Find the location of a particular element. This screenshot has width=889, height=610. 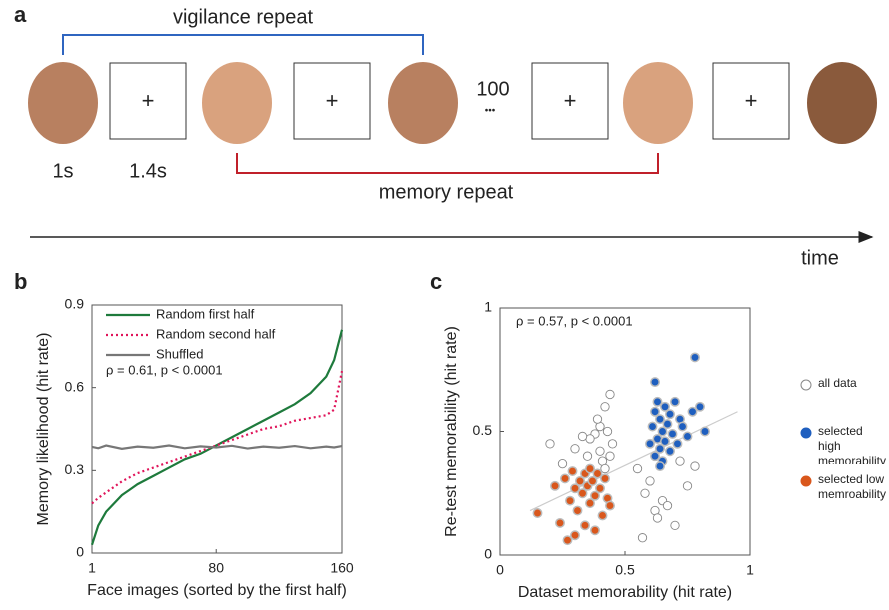

panel-label: b is located at coordinates (20, 281).